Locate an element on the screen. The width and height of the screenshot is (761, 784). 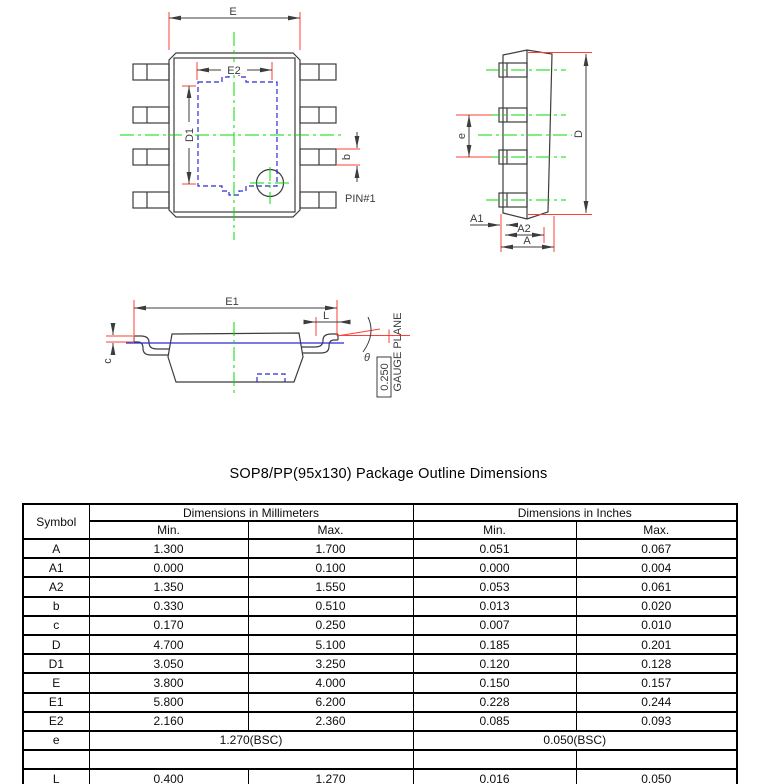
header-mm-min: Min. is located at coordinates (168, 530).